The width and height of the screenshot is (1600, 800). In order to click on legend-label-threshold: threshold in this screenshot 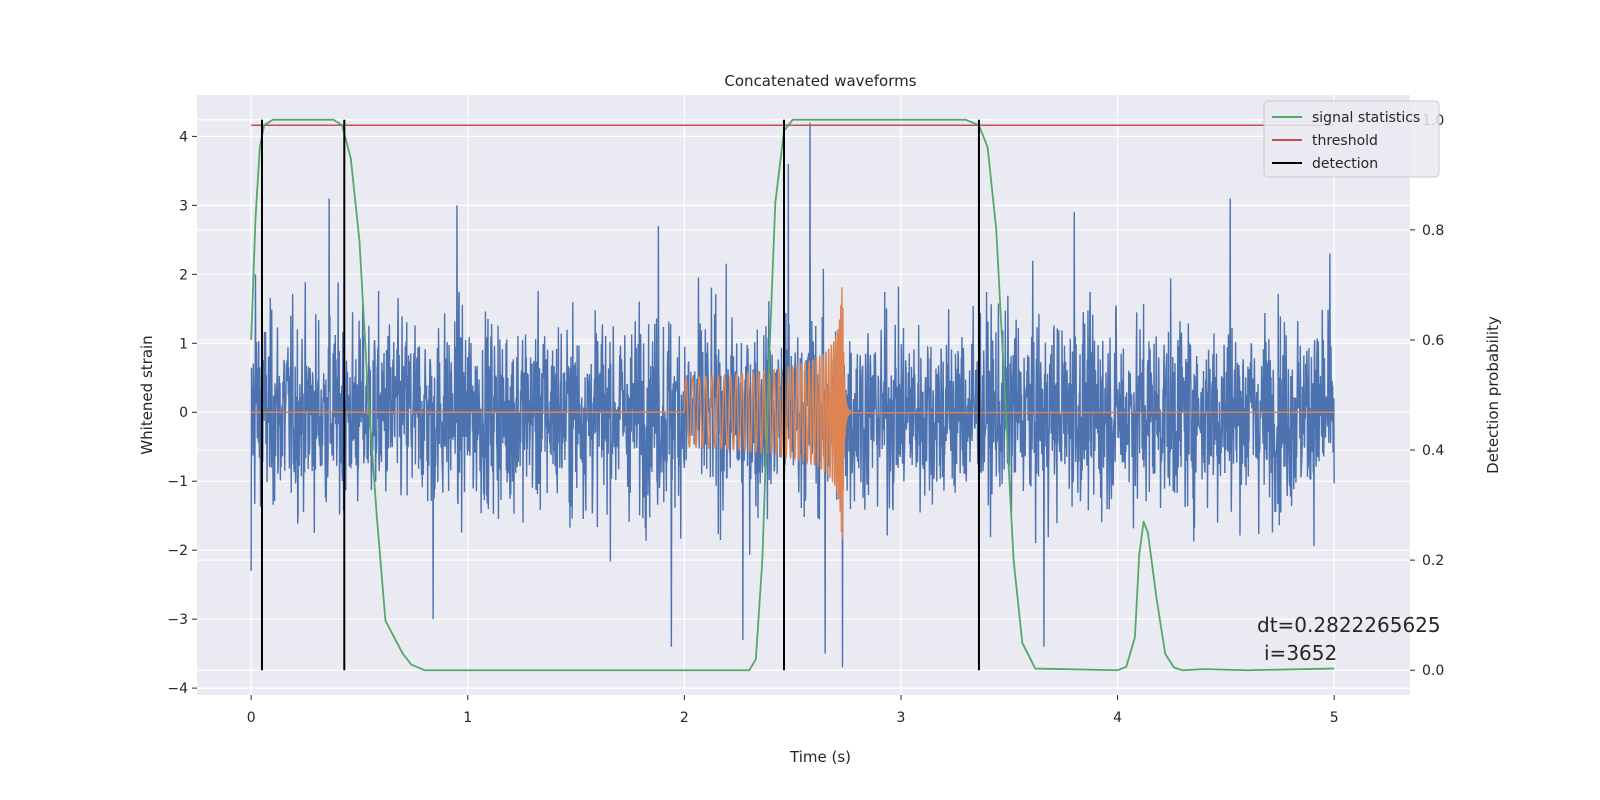, I will do `click(1345, 141)`.